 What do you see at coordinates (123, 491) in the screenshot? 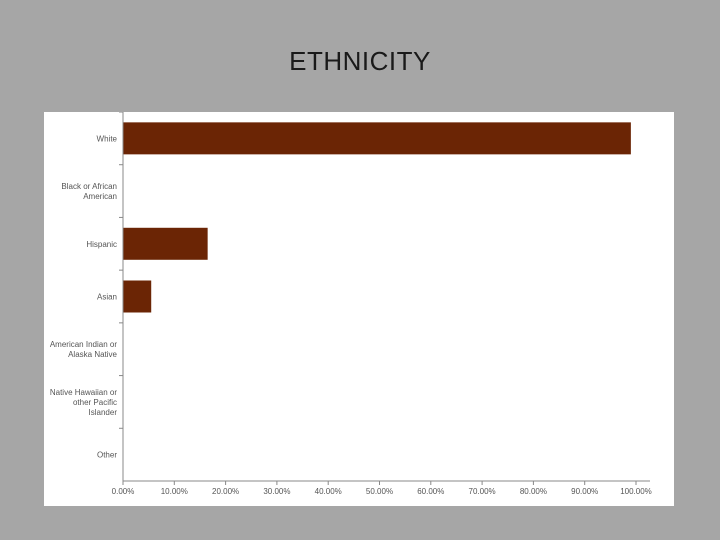
I see `x-tick-label: 0.00%` at bounding box center [123, 491].